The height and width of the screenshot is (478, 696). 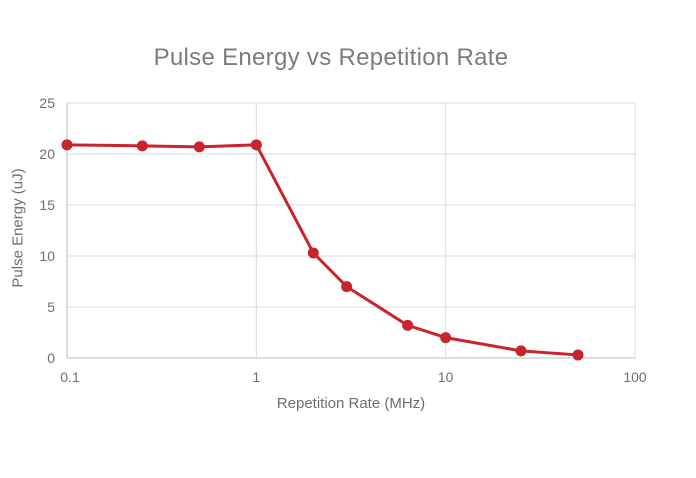 I want to click on y-tick-label-20: 20, so click(x=47, y=154).